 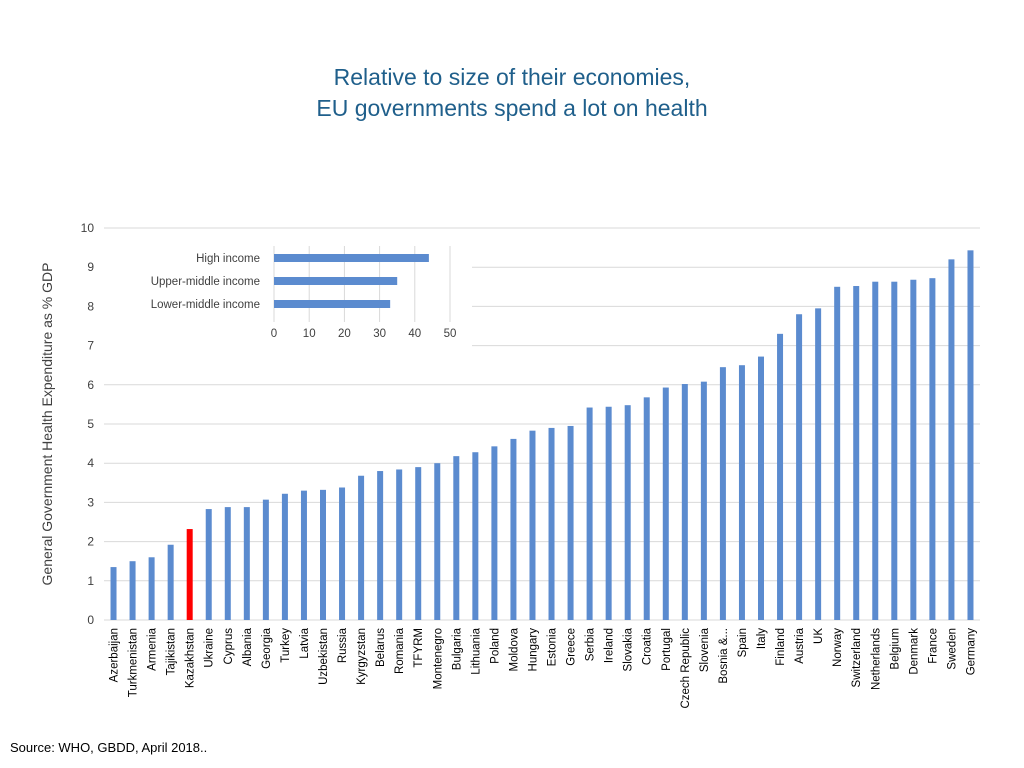 What do you see at coordinates (109, 747) in the screenshot?
I see `source-note: Source: WHO, GBDD, April 2018..` at bounding box center [109, 747].